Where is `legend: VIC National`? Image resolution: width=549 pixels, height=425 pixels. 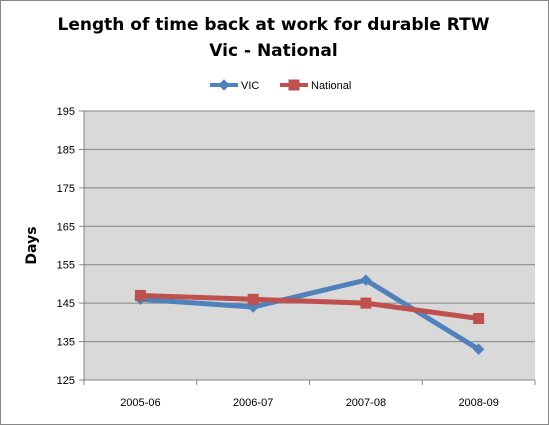 legend: VIC National is located at coordinates (280, 85).